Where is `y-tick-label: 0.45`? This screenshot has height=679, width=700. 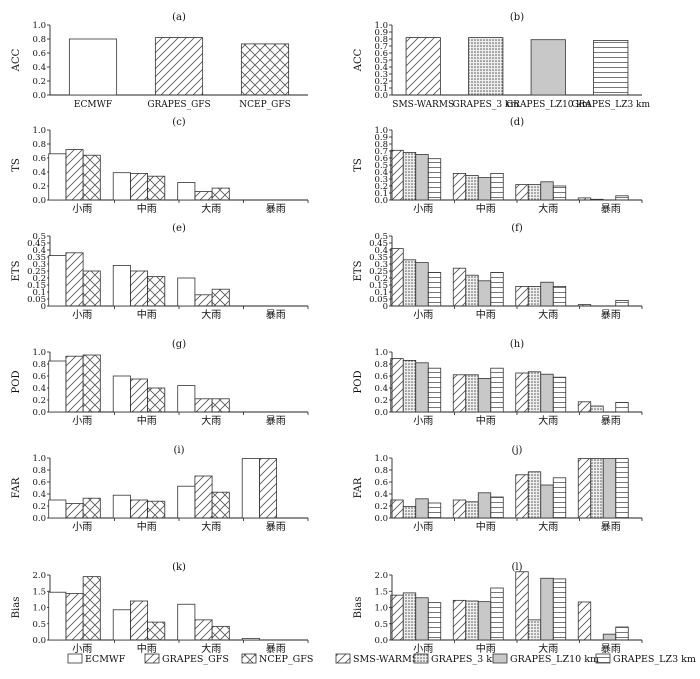 y-tick-label: 0.45 is located at coordinates (36, 244).